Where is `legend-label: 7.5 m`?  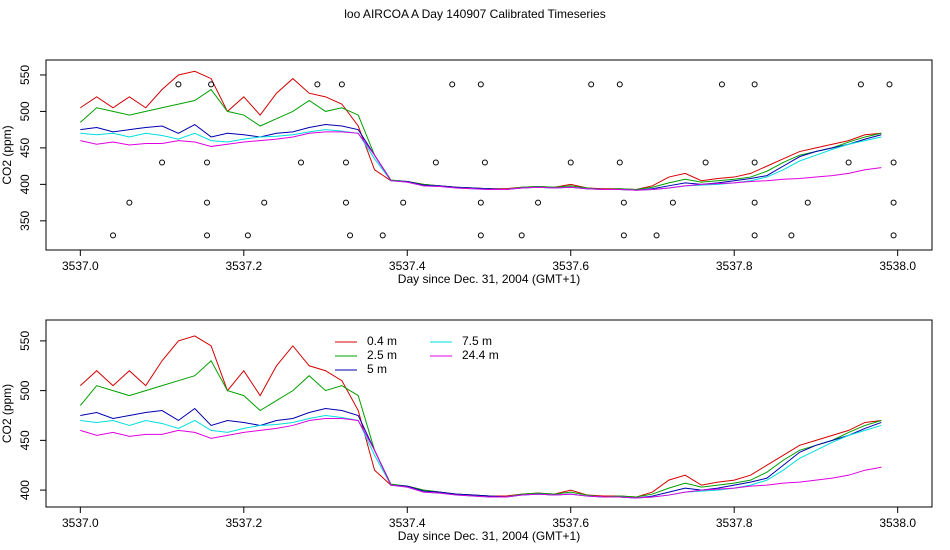
legend-label: 7.5 m is located at coordinates (477, 341).